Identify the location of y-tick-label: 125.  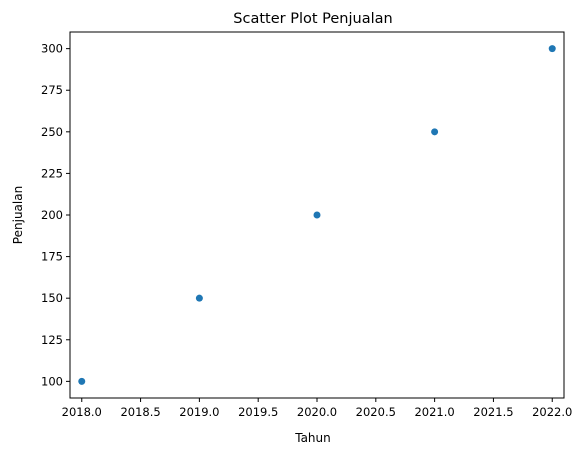
(52, 340).